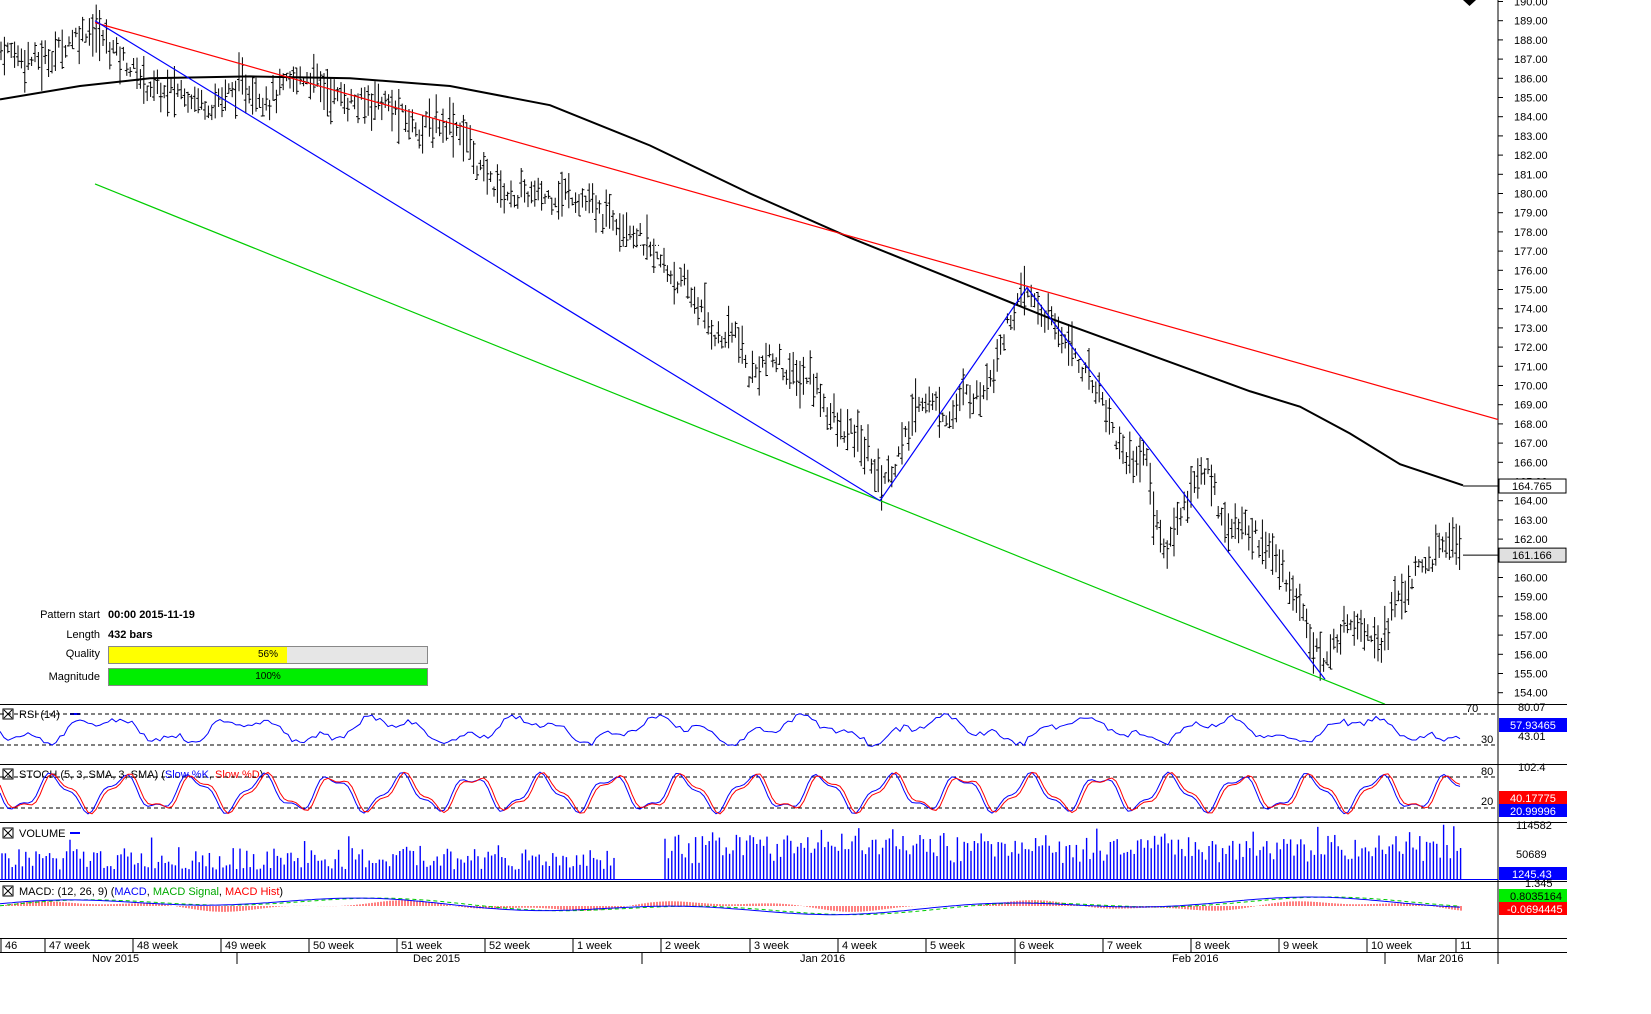  I want to click on quality-bar: 56%, so click(268, 655).